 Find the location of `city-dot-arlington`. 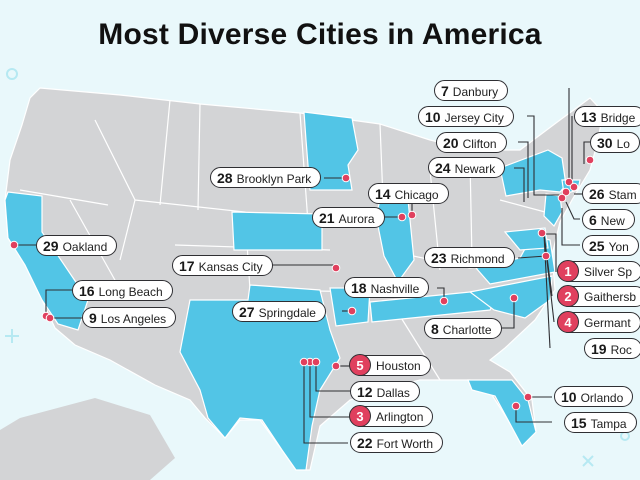

city-dot-arlington is located at coordinates (316, 362).